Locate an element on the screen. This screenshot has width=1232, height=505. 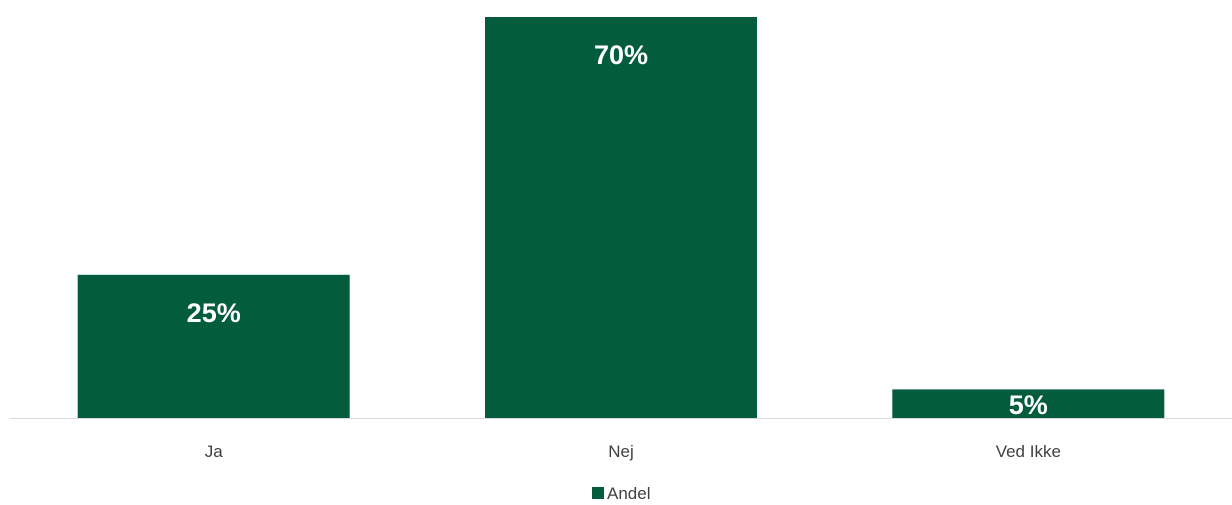
data-label-ved-ikke: 5% is located at coordinates (1028, 405).